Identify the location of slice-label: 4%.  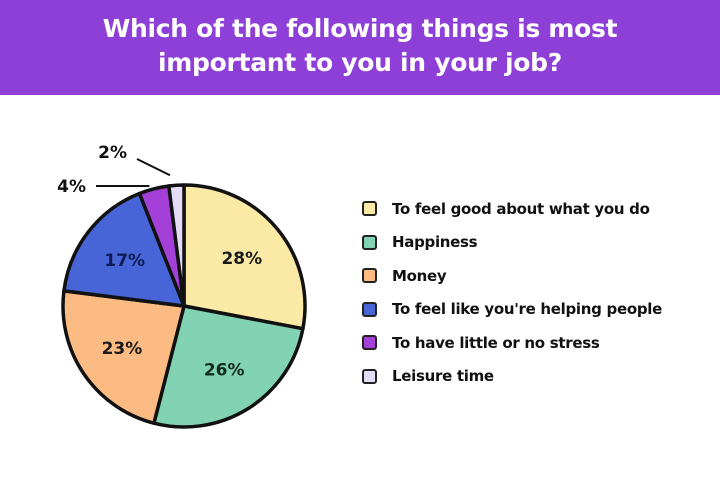
(71, 187).